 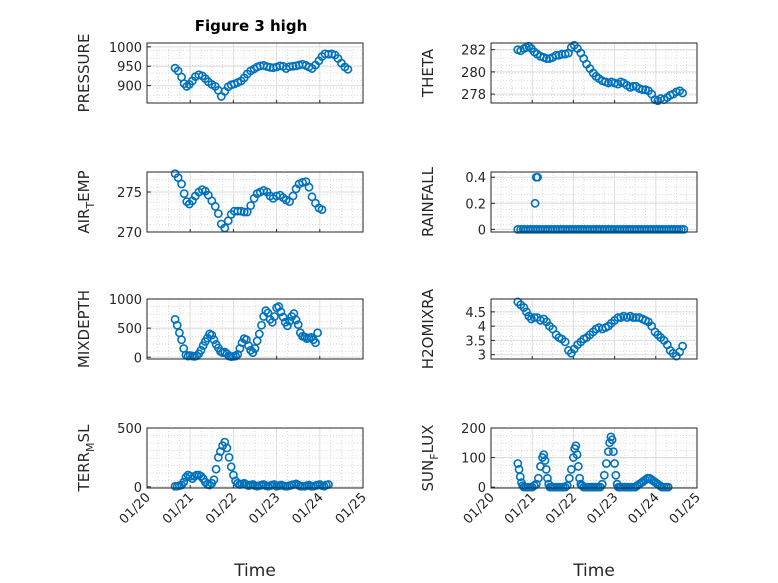 What do you see at coordinates (84, 433) in the screenshot?
I see `y-axis-label-tail: SL` at bounding box center [84, 433].